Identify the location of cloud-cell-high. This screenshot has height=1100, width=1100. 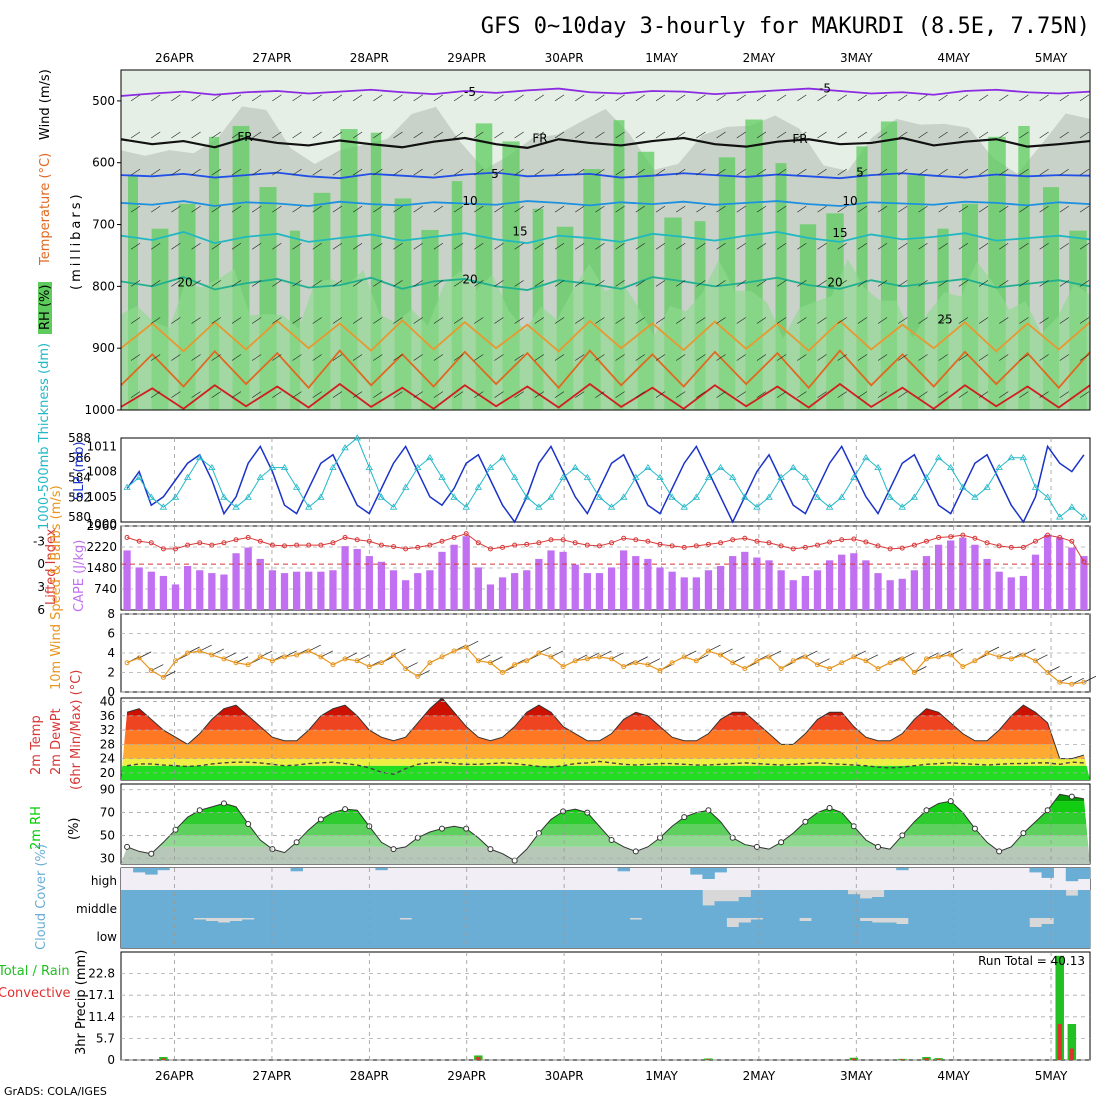
(708, 873).